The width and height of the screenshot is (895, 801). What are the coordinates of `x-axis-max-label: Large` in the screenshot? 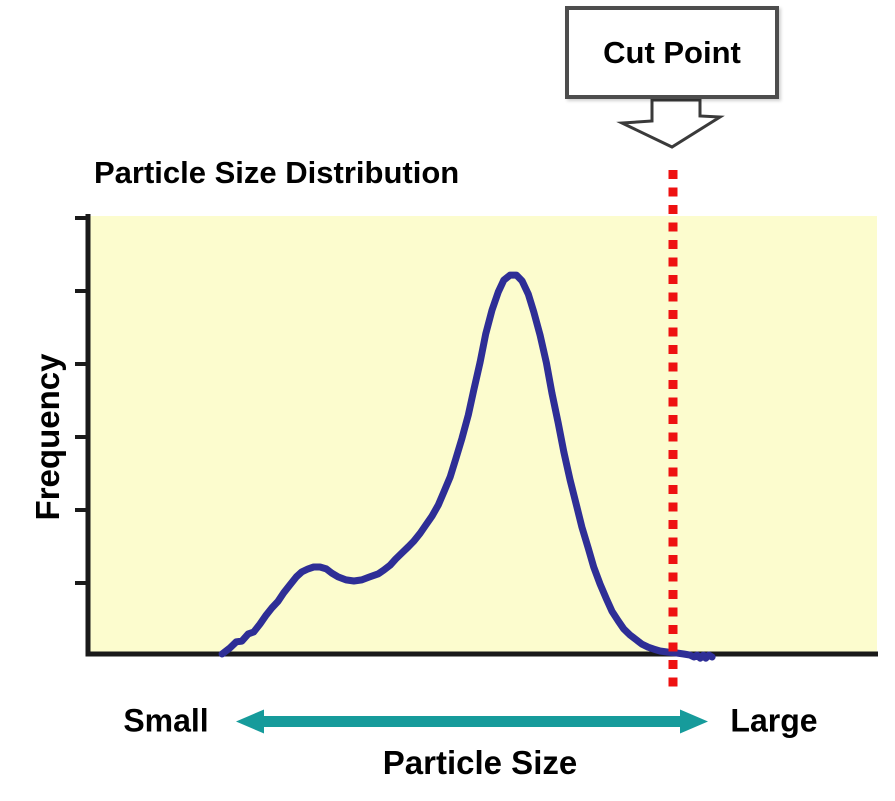 It's located at (774, 720).